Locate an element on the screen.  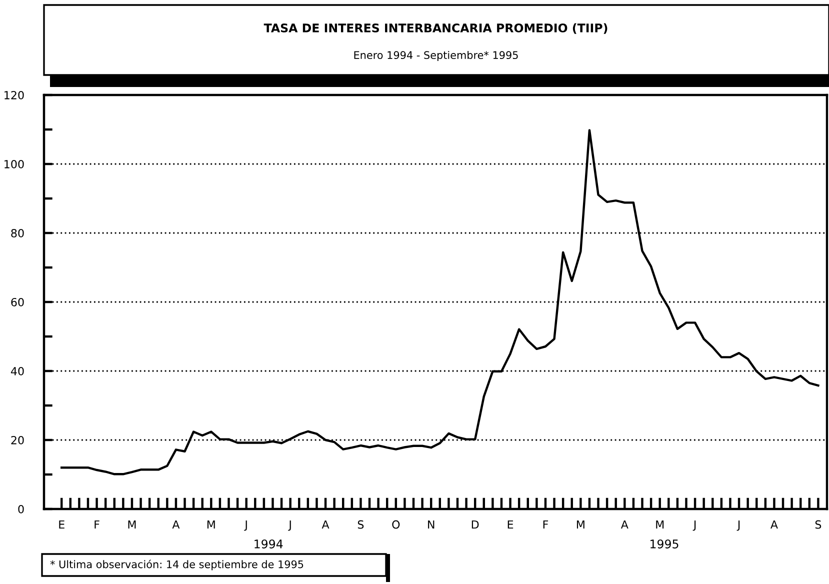
text: * Ultima observación: 14 de septiembre de 1995 is located at coordinates (177, 565).